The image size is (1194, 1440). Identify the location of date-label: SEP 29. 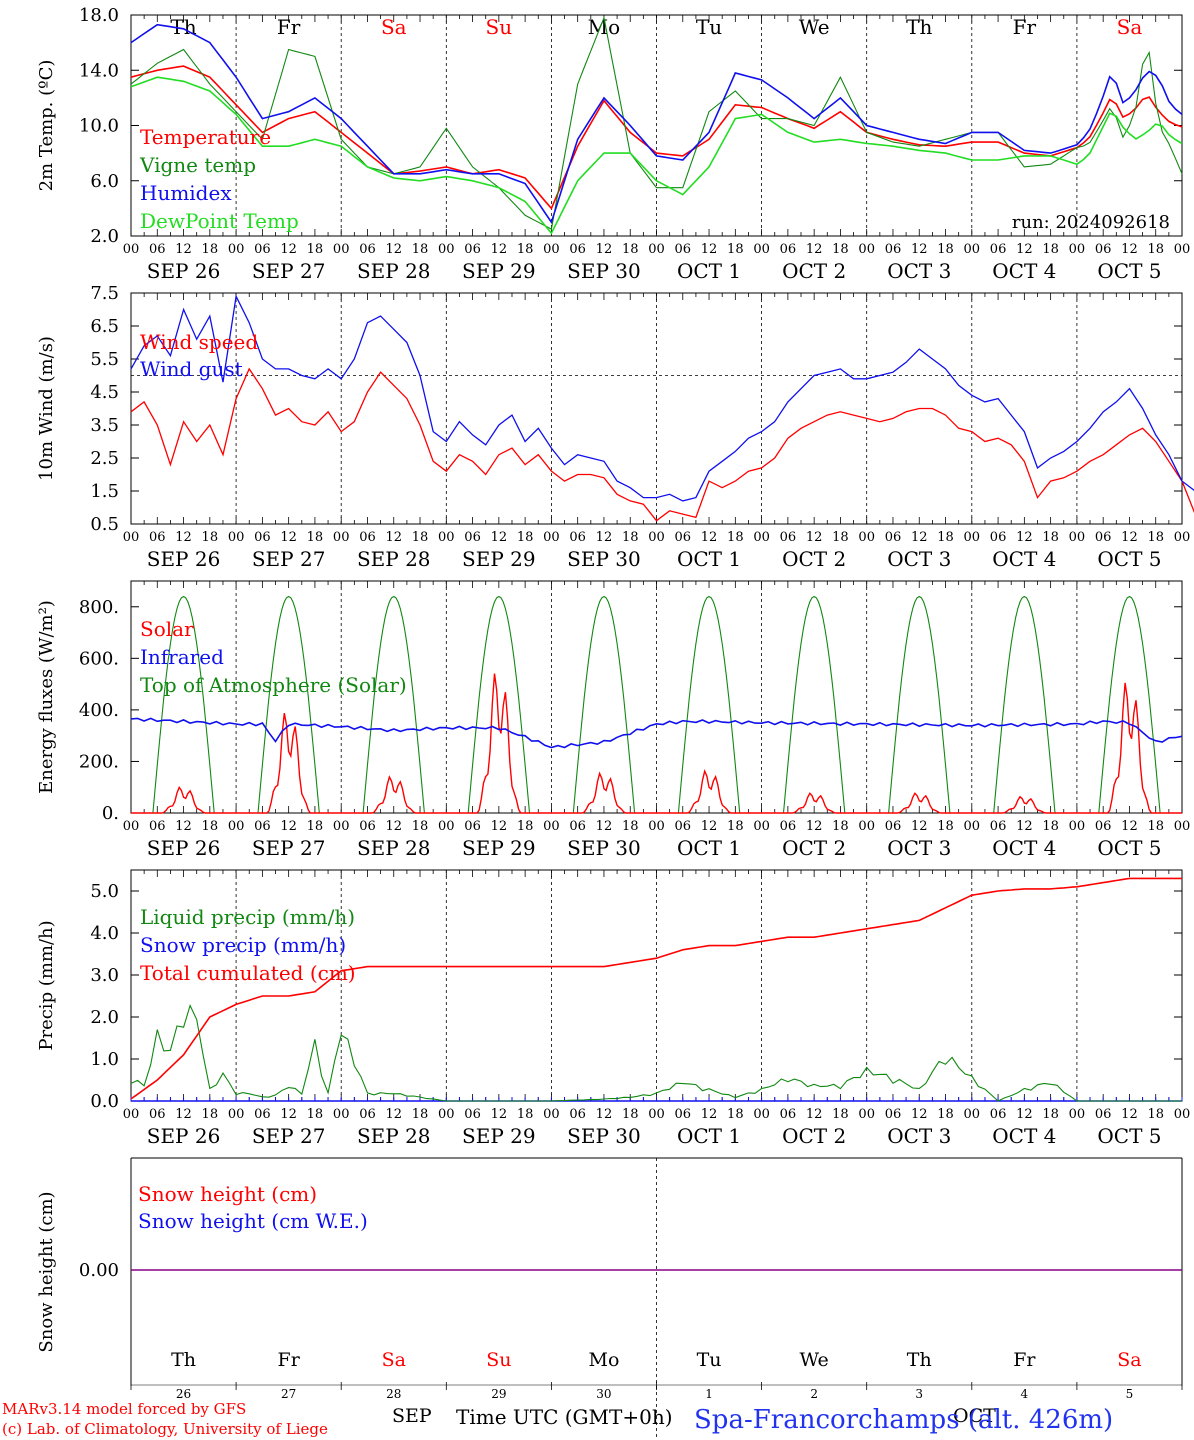
(499, 1136).